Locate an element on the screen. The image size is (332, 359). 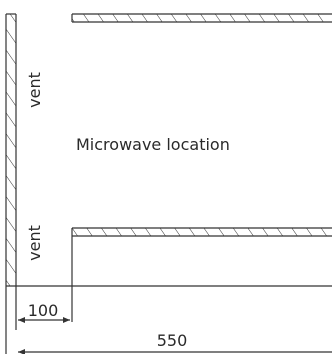
microwave-location-label: Microwave location is located at coordinates (153, 144).